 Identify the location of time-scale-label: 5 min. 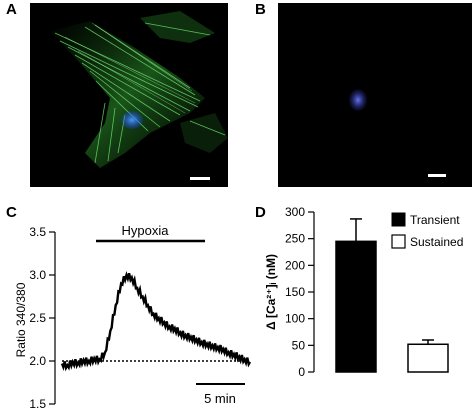
(220, 398).